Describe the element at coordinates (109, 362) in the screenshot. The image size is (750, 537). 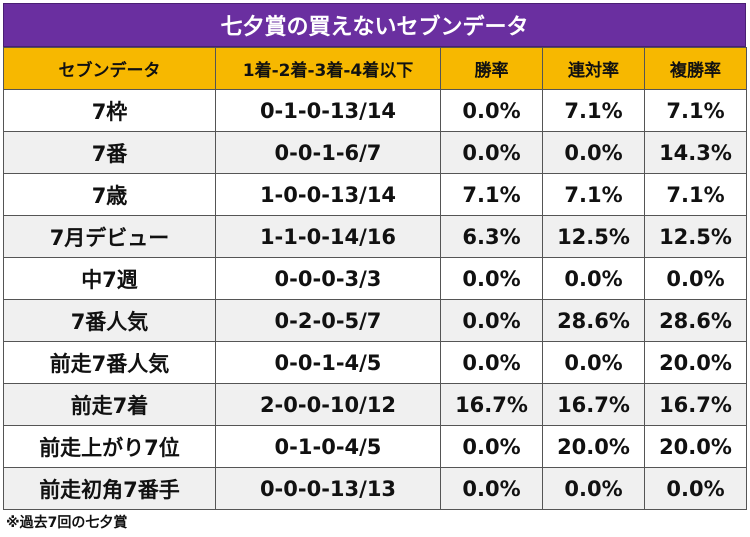
I see `cell-condition: 前走7番人気` at that location.